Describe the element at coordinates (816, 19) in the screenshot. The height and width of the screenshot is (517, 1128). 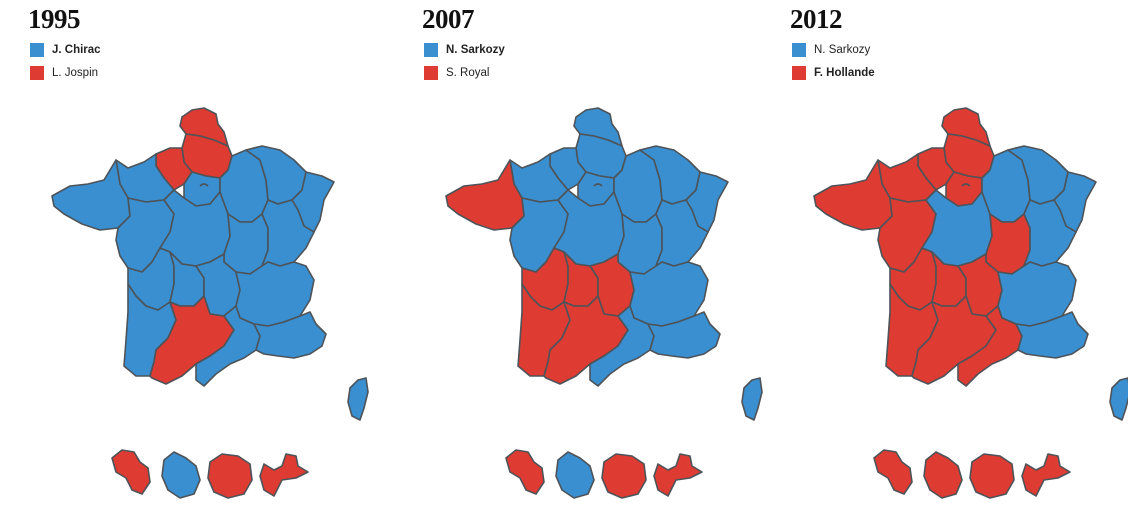
I see `year-title: 2012` at that location.